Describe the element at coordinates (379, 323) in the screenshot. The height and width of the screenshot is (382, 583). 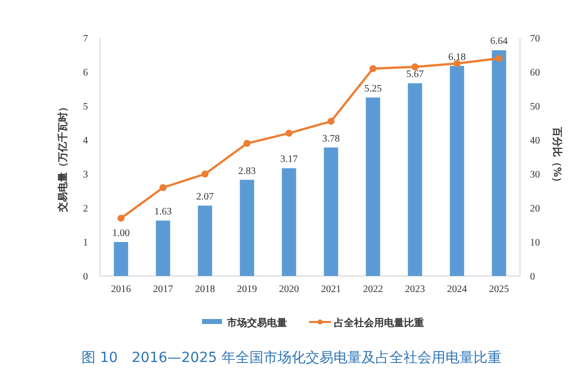
I see `legend-label: 占全社会用电量比重` at that location.